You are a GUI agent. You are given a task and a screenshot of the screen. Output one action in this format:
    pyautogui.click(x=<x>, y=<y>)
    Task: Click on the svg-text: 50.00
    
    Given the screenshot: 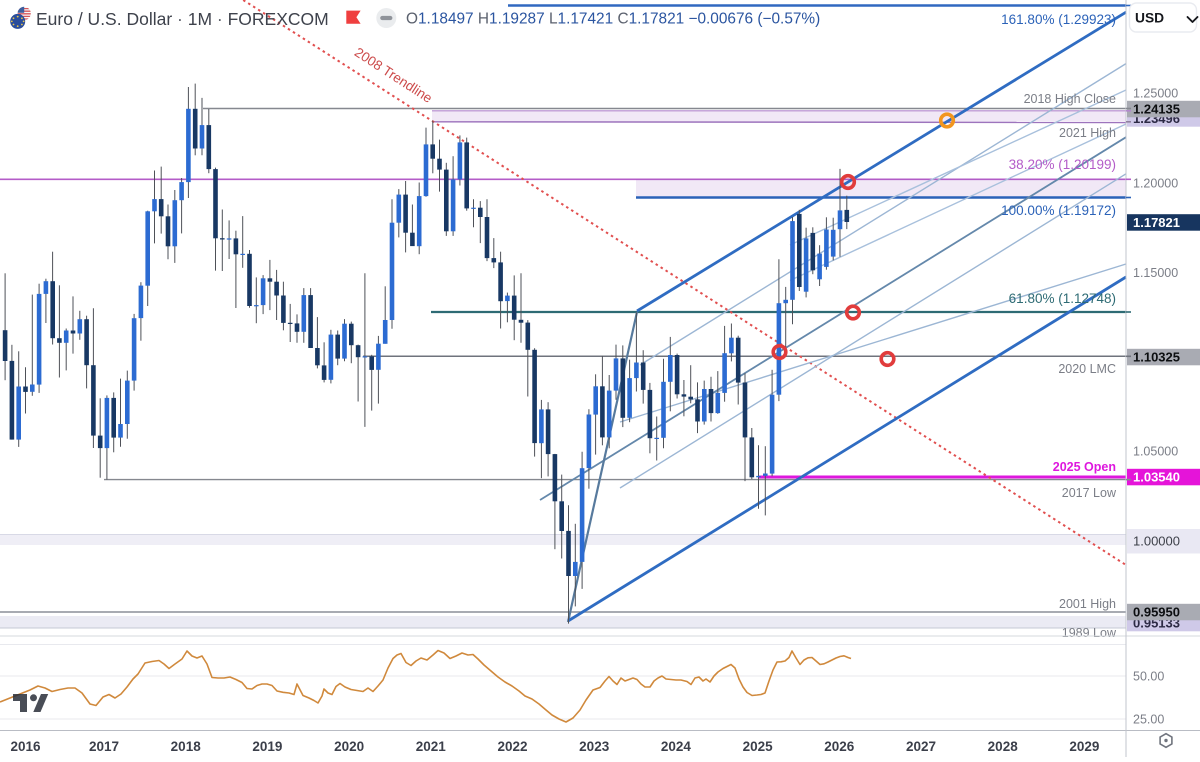 What is the action you would take?
    pyautogui.click(x=1148, y=677)
    